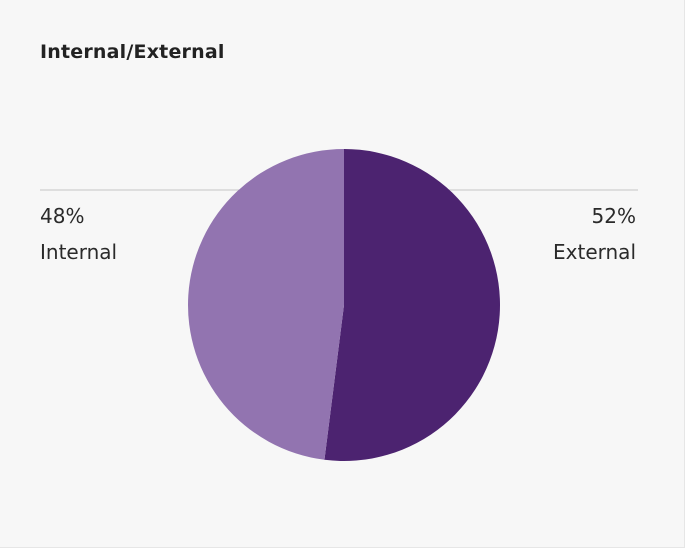 This screenshot has width=685, height=548. What do you see at coordinates (412, 305) in the screenshot?
I see `pie-slice-external` at bounding box center [412, 305].